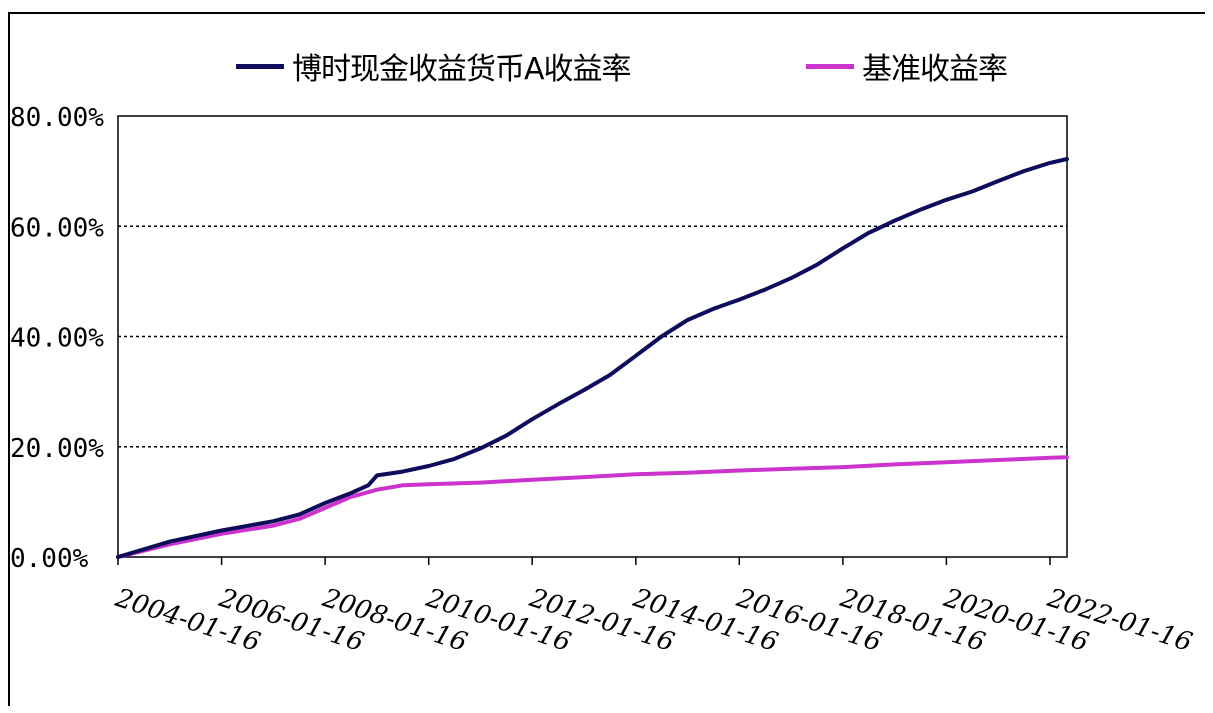 This screenshot has height=713, width=1213. Describe the element at coordinates (830, 66) in the screenshot. I see `legend-swatch-series-b` at that location.